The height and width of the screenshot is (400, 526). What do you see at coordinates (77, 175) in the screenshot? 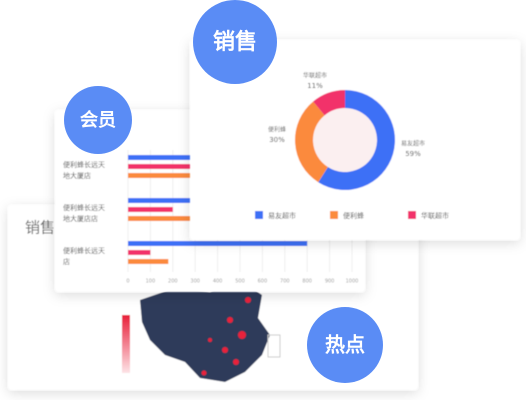
I see `category-label: 地大厦店` at bounding box center [77, 175].